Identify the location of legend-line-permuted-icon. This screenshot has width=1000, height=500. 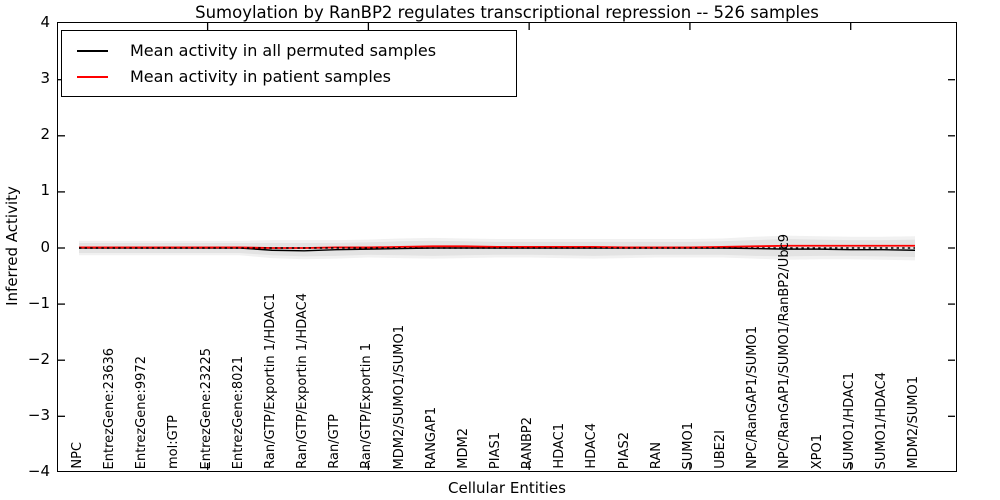
(92, 50).